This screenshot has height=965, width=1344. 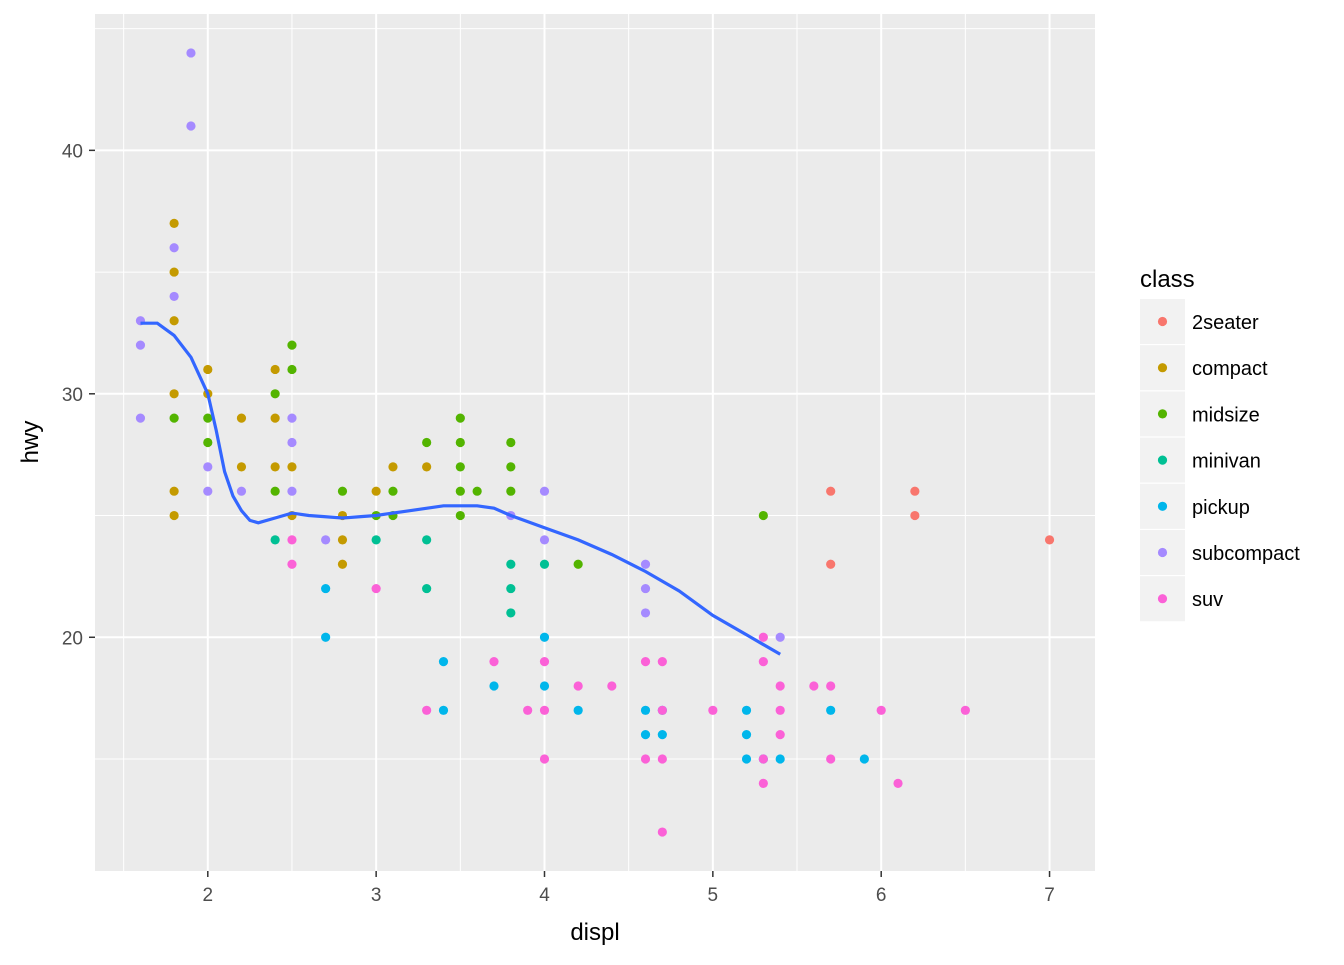 What do you see at coordinates (594, 932) in the screenshot?
I see `x-axis-title: displ` at bounding box center [594, 932].